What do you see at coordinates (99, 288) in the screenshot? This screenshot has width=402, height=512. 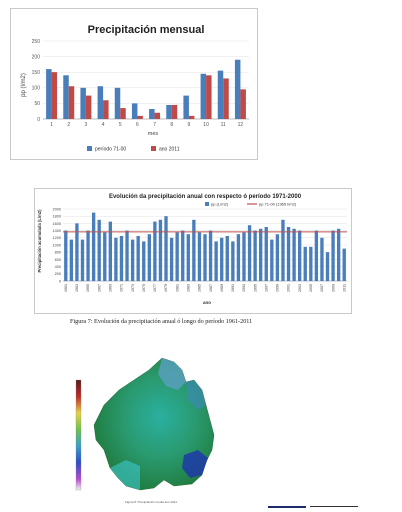 I see `annual-xtick-label: 1967` at bounding box center [99, 288].